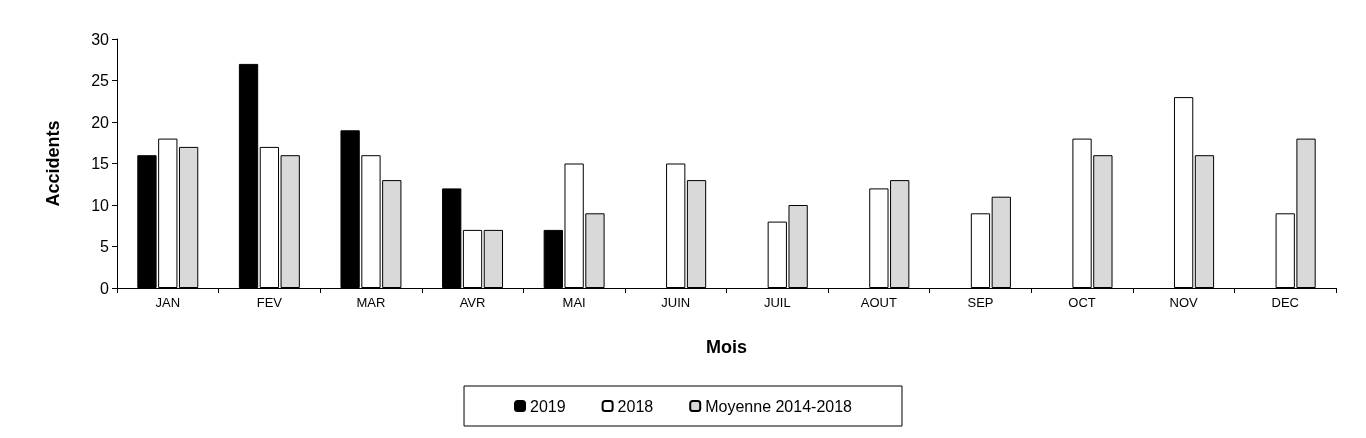 The height and width of the screenshot is (438, 1366). I want to click on y-tick-label: 5, so click(105, 246).